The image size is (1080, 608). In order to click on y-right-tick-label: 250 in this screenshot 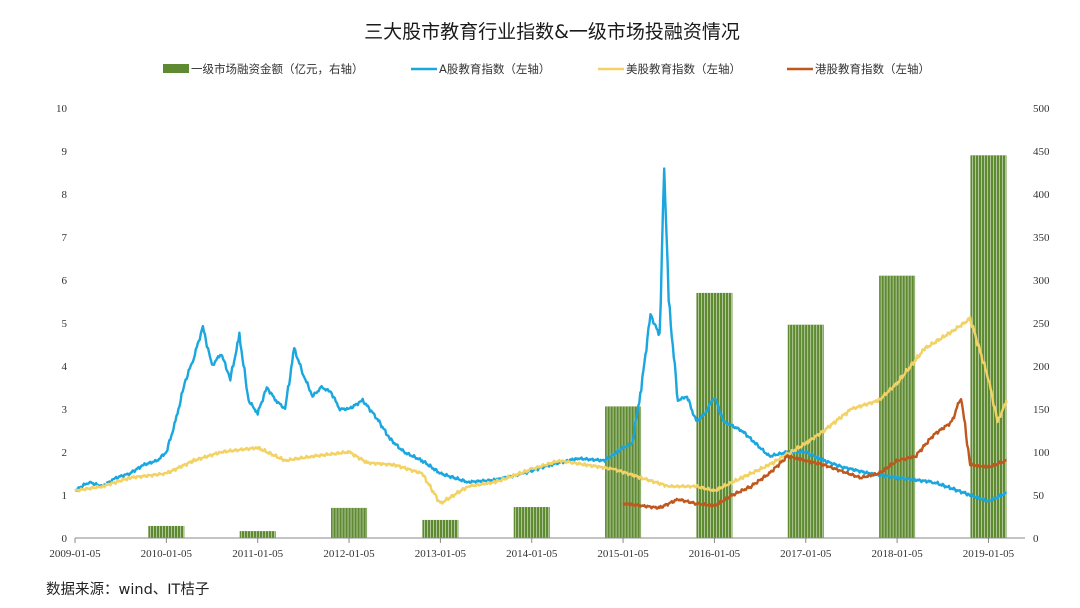, I will do `click(1041, 324)`.